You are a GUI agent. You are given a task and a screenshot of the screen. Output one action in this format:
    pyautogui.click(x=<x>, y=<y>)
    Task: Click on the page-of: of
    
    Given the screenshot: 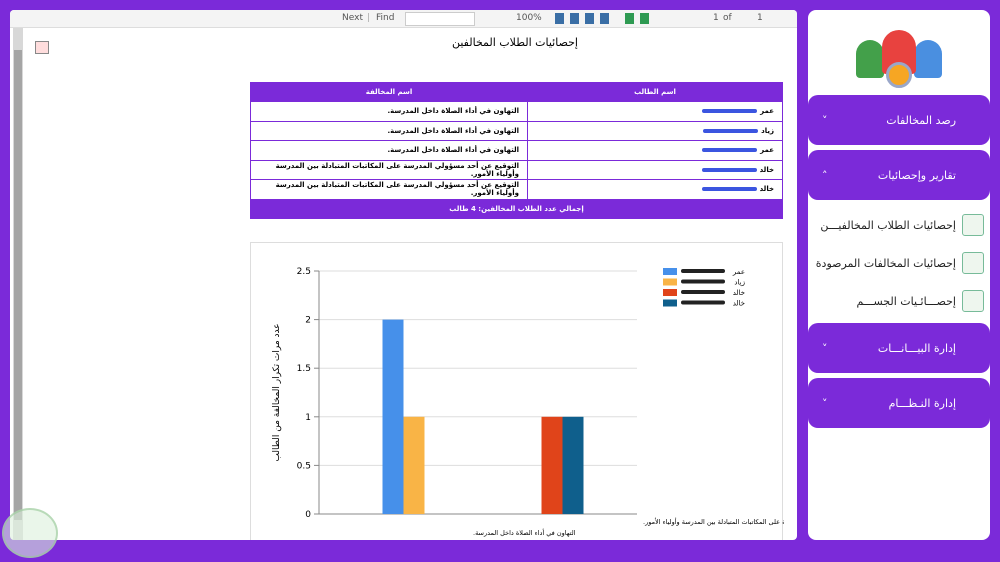 What is the action you would take?
    pyautogui.click(x=727, y=18)
    